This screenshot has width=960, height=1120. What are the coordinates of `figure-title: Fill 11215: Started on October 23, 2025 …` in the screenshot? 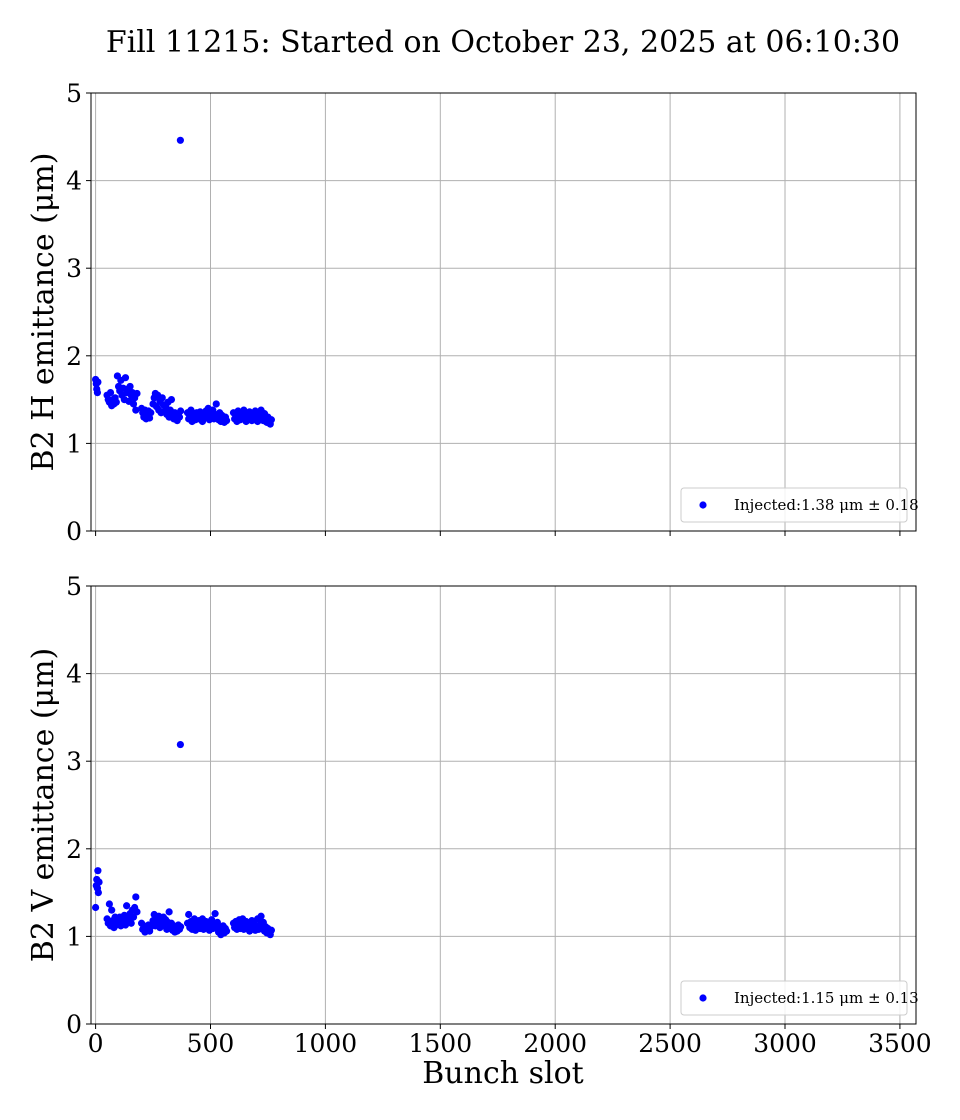 It's located at (503, 42).